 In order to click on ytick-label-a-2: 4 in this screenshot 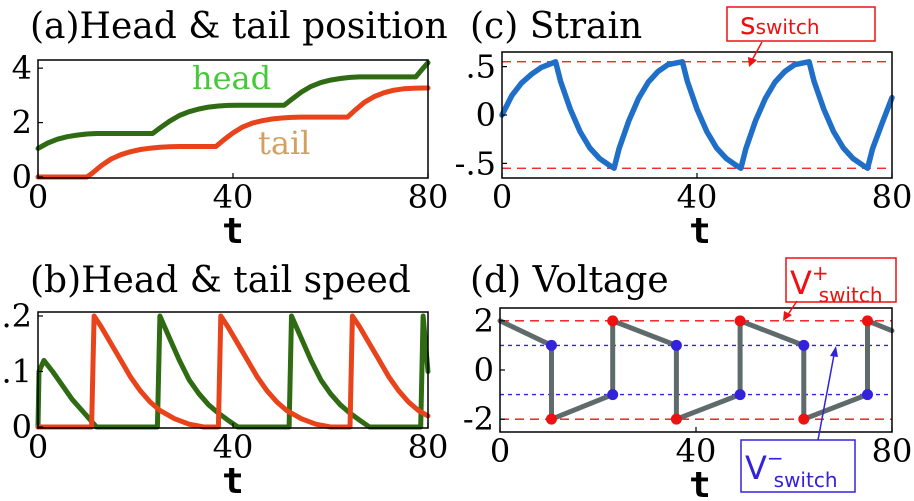, I will do `click(22, 68)`.